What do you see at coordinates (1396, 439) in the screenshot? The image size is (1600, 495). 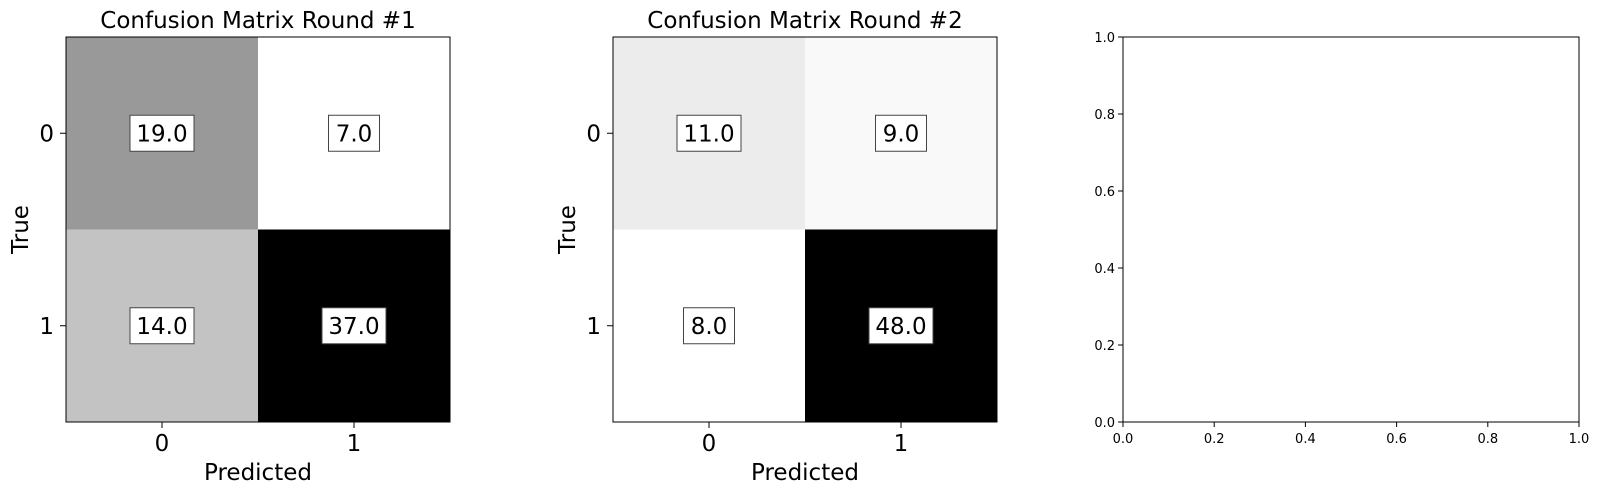 I see `x-tick-label: 0.6` at bounding box center [1396, 439].